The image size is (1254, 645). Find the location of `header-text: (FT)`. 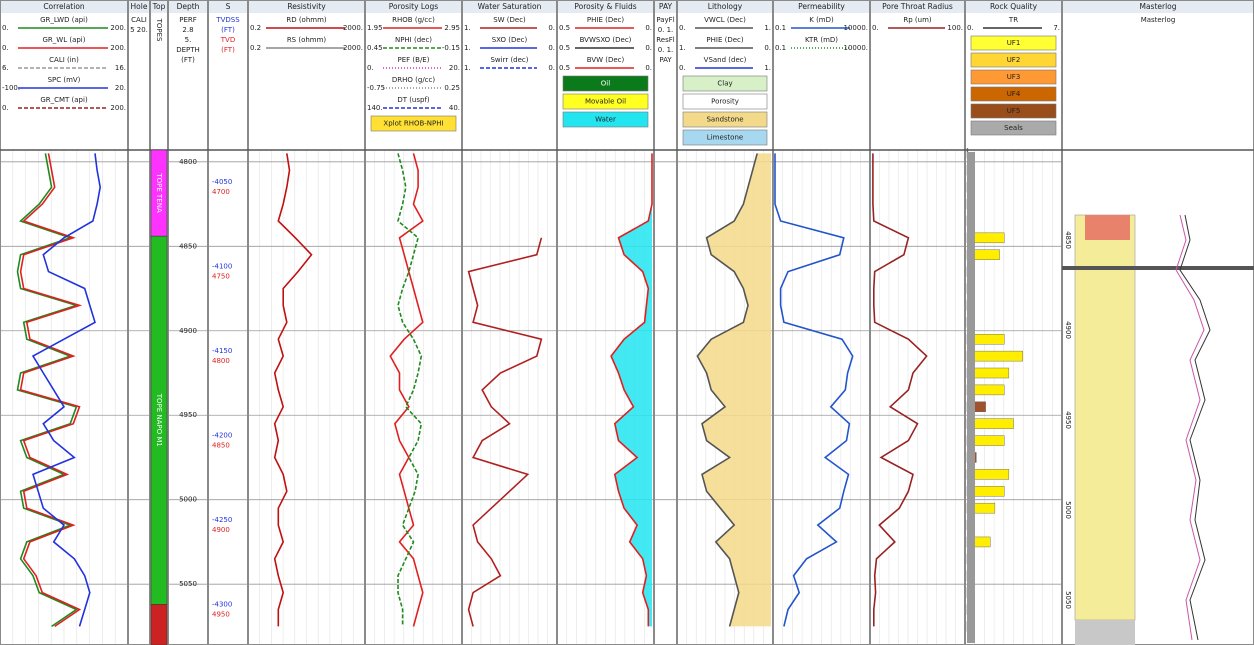

header-text: (FT) is located at coordinates (228, 50).